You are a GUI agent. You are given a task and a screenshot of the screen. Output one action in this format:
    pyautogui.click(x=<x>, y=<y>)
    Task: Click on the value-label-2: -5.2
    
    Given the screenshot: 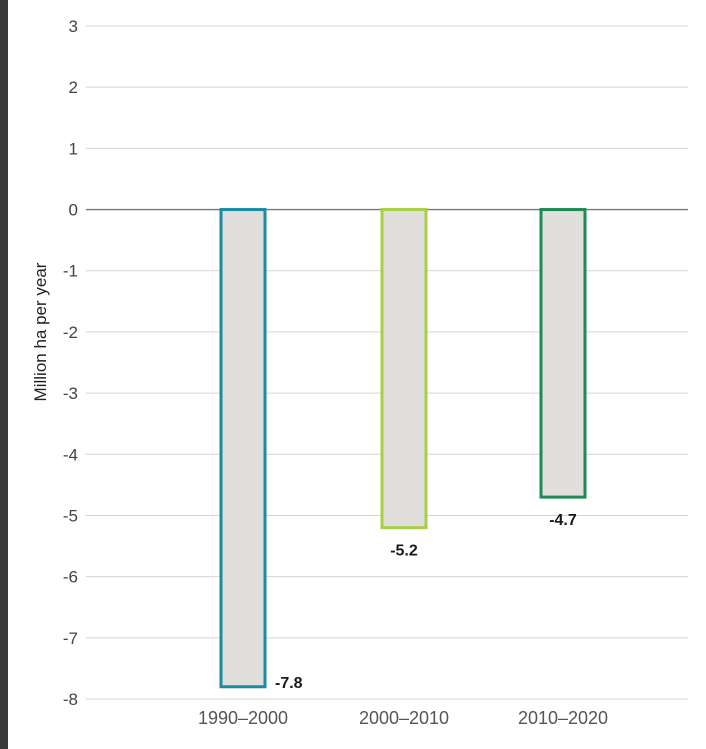 What is the action you would take?
    pyautogui.click(x=404, y=551)
    